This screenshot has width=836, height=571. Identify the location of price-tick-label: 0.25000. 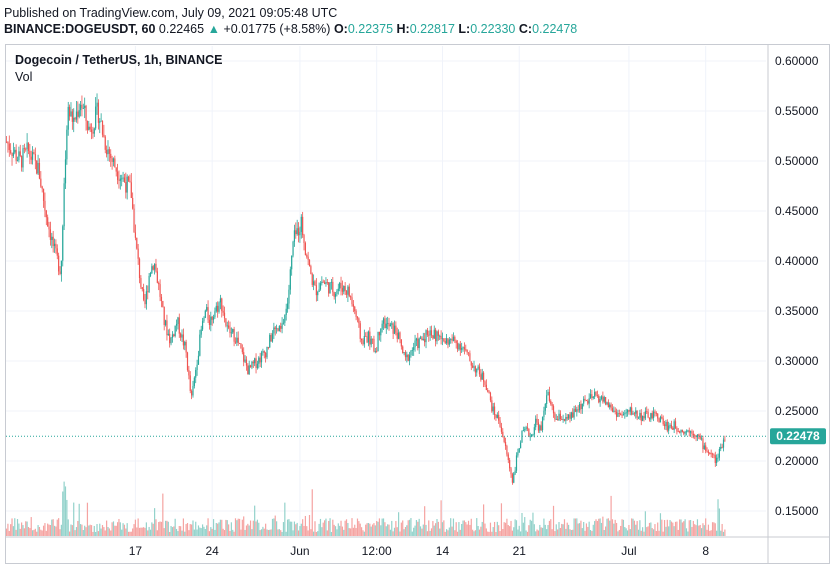
(797, 411).